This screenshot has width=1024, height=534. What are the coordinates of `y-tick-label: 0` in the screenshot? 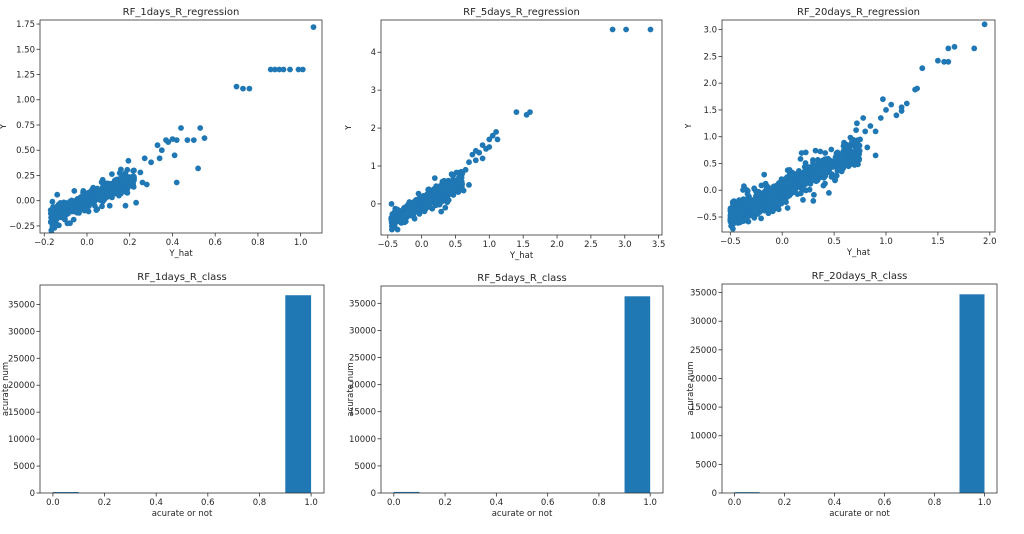 It's located at (373, 494).